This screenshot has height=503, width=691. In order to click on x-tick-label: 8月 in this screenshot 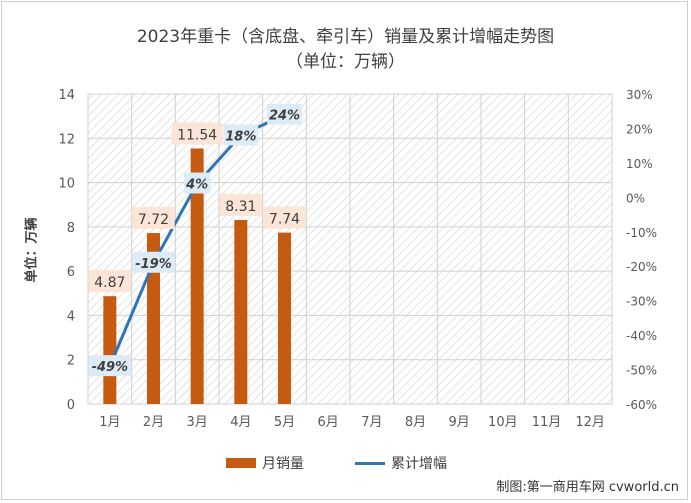, I will do `click(415, 422)`.